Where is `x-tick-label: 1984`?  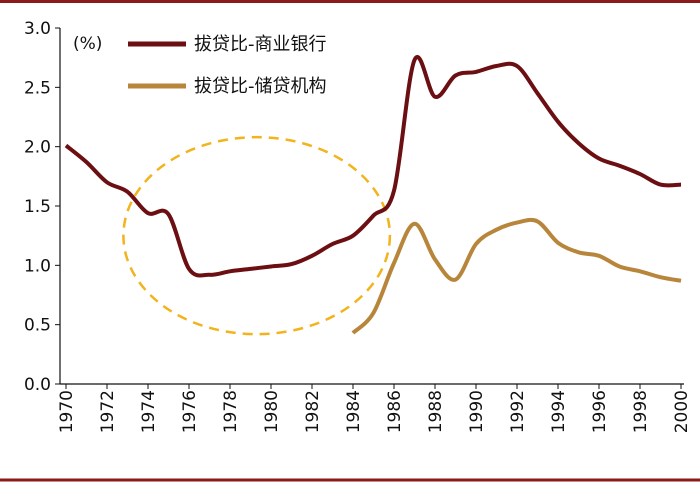 x-tick-label: 1984 is located at coordinates (354, 411).